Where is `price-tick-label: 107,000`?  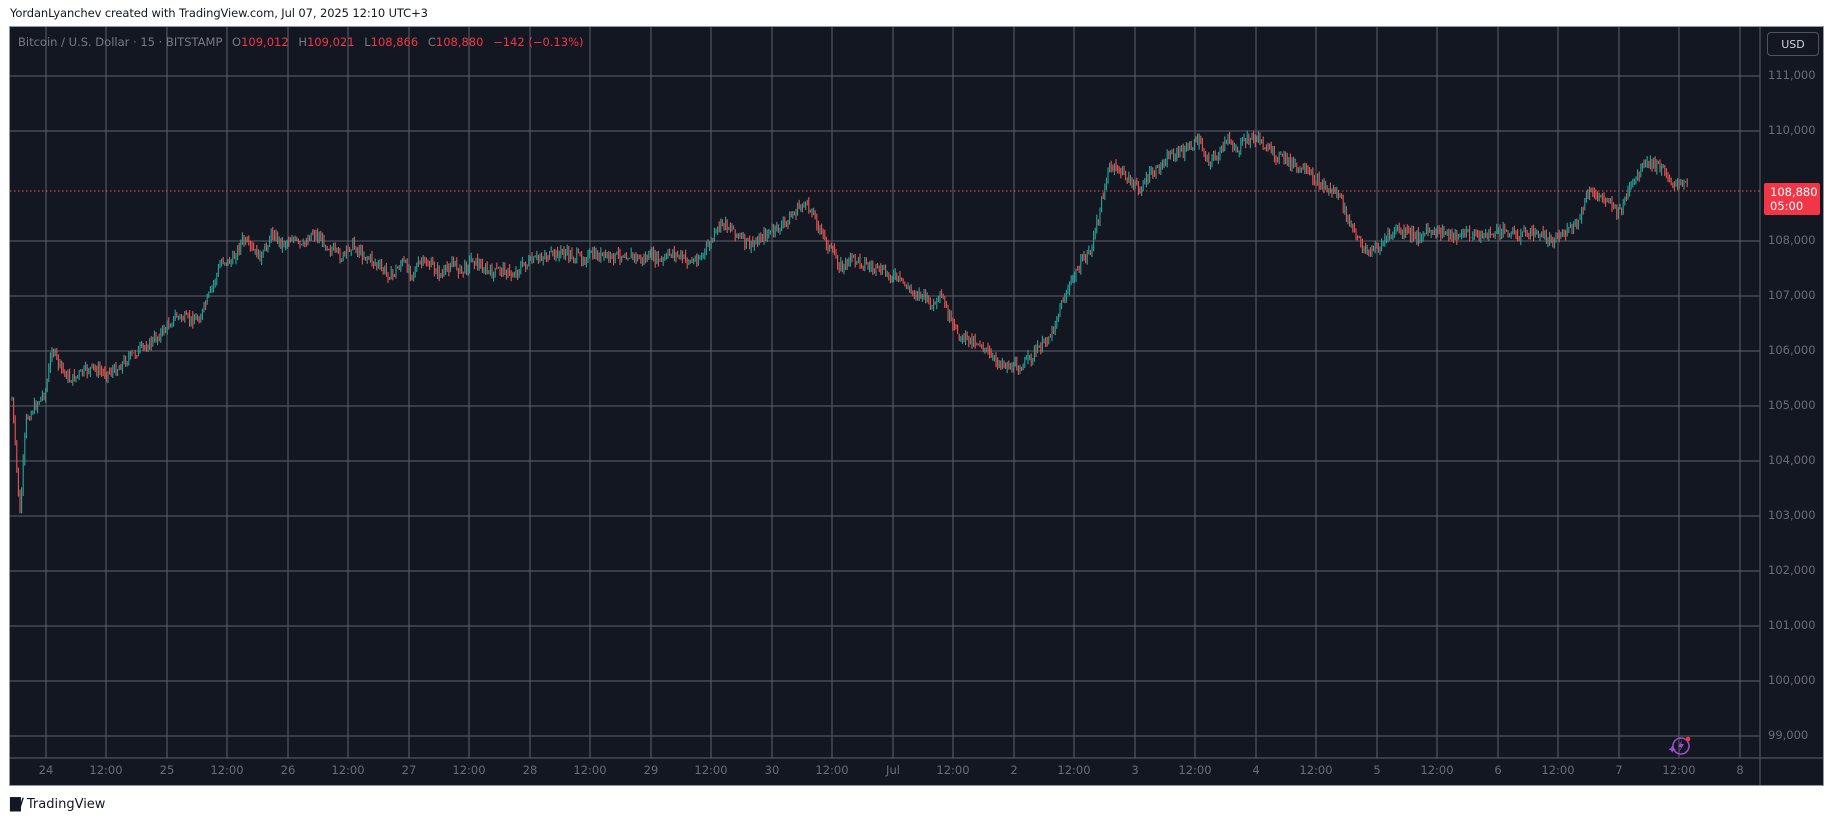 price-tick-label: 107,000 is located at coordinates (1792, 295).